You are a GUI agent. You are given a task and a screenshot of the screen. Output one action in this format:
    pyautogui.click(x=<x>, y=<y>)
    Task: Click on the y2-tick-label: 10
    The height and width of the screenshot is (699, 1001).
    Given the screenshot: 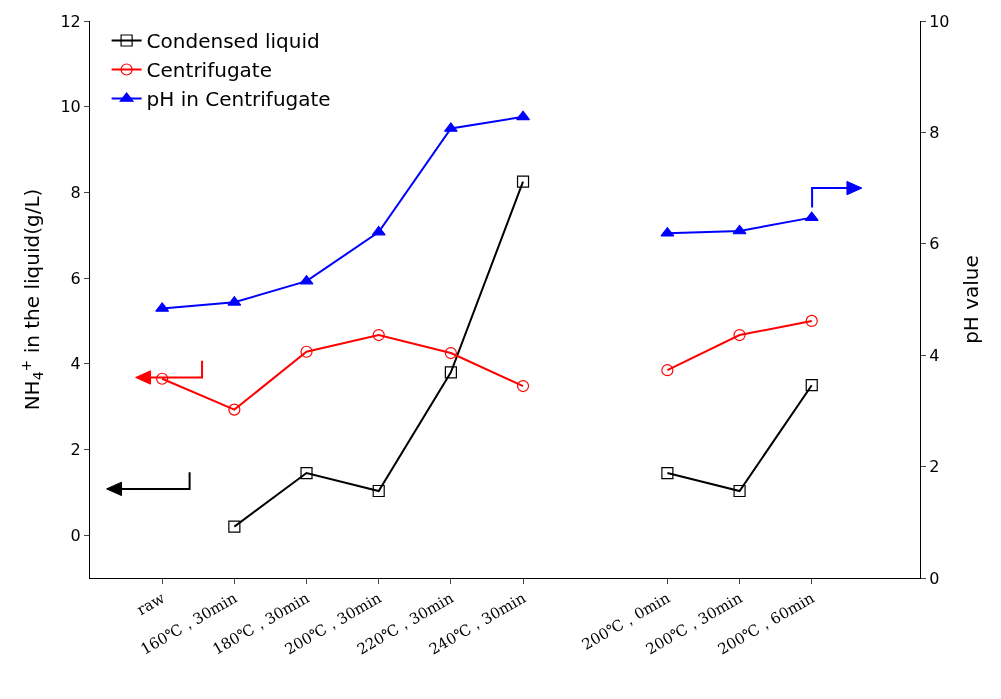 What is the action you would take?
    pyautogui.click(x=939, y=21)
    